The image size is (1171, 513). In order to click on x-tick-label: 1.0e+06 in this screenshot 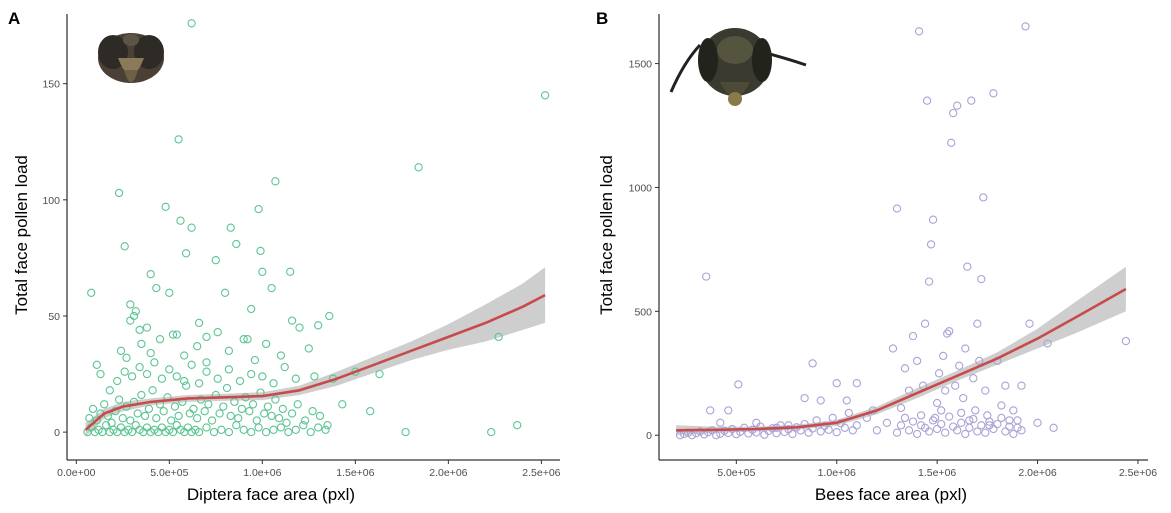, I will do `click(837, 473)`.